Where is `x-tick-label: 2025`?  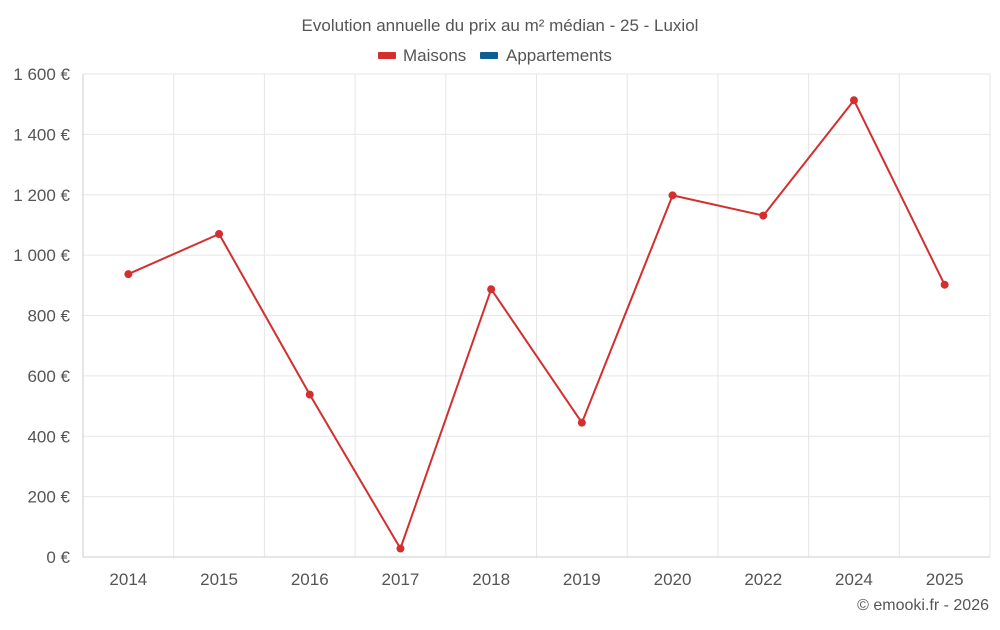
x-tick-label: 2025 is located at coordinates (945, 579).